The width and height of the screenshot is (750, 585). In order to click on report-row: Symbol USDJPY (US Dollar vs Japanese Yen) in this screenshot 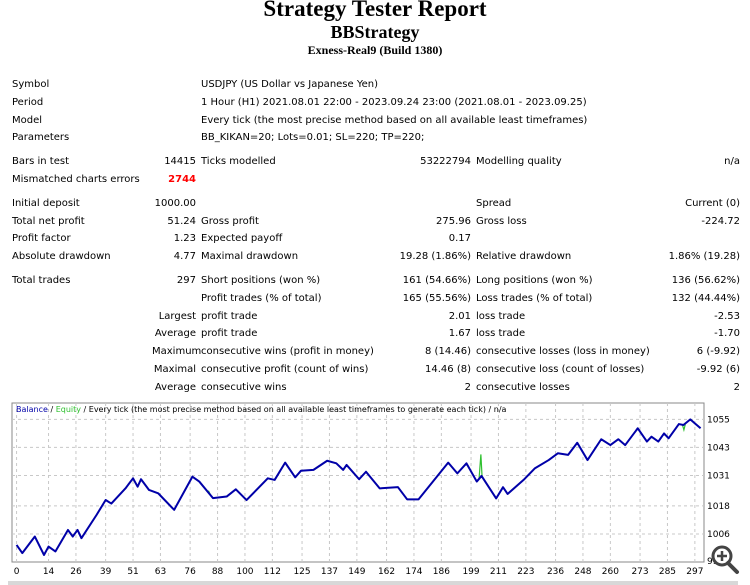, I will do `click(376, 85)`.